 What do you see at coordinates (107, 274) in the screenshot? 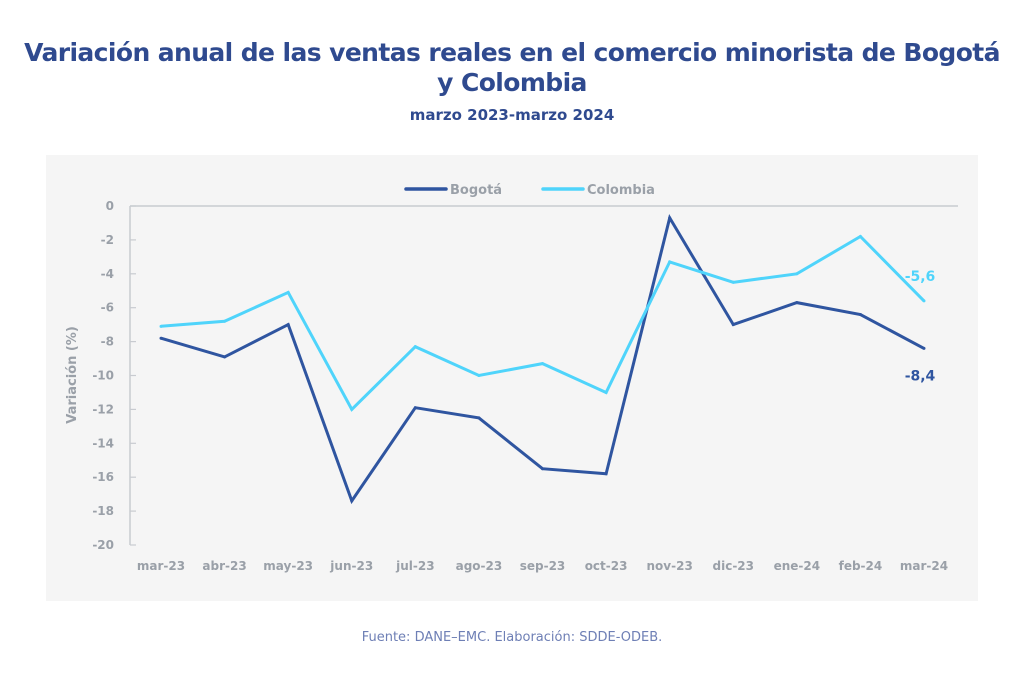
I see `y-tick-label: -4` at bounding box center [107, 274].